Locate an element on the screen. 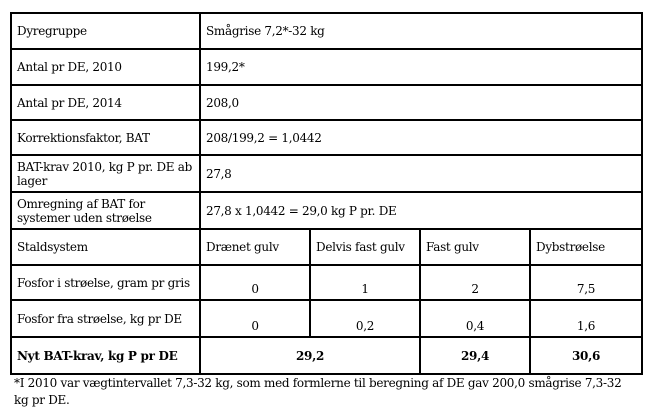 The width and height of the screenshot is (652, 419). column-header: Delvis fast gulv is located at coordinates (365, 247).